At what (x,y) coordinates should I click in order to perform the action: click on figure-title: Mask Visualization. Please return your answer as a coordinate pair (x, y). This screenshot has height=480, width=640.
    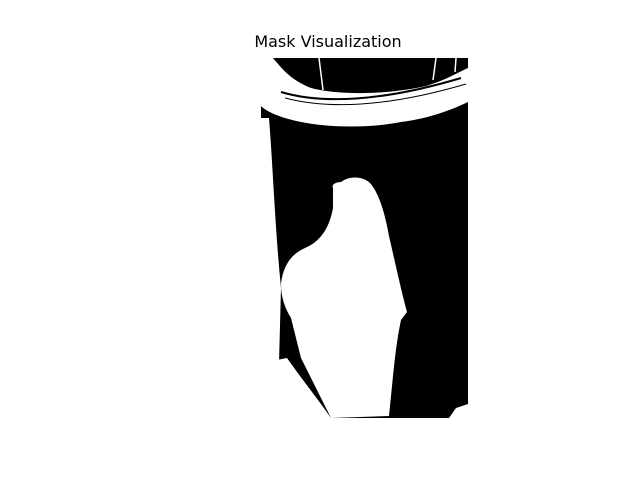
    Looking at the image, I should click on (328, 41).